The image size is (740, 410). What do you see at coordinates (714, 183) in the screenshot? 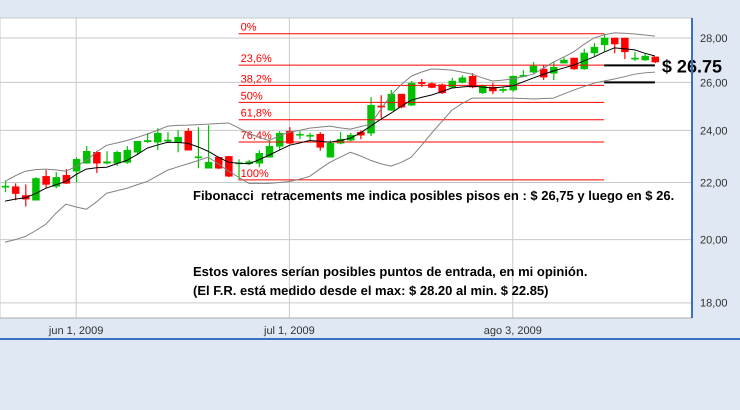
I see `y-tick-label: 22,00` at bounding box center [714, 183].